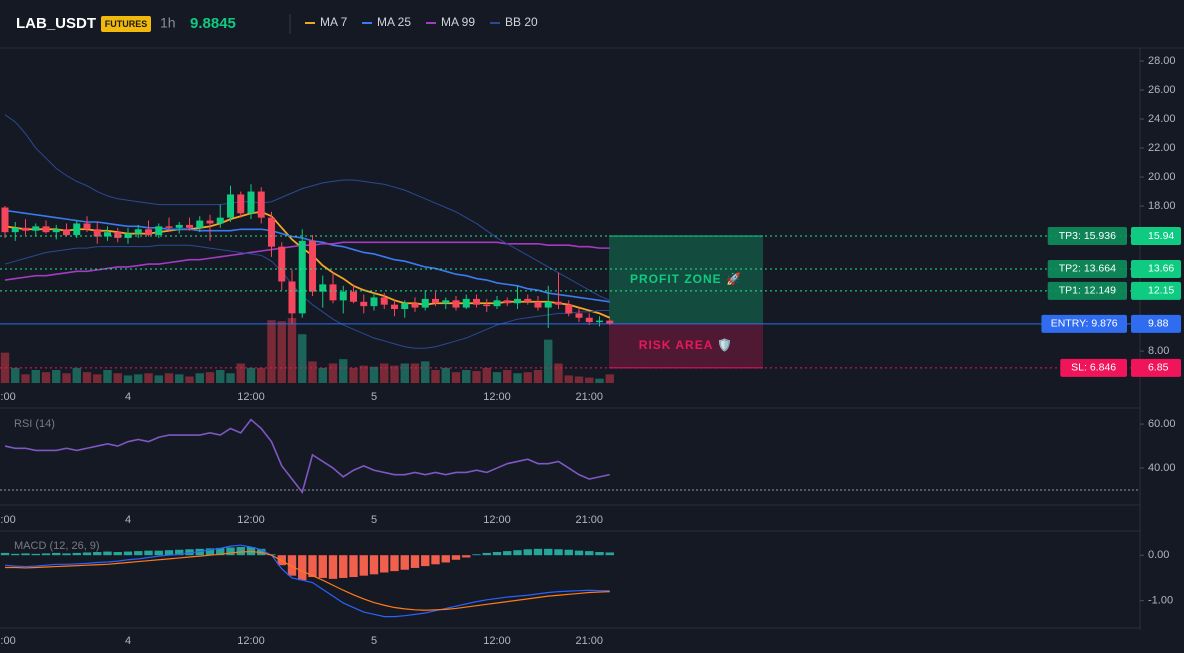  I want to click on zone-label: PROFIT ZONE 🚀, so click(686, 279).